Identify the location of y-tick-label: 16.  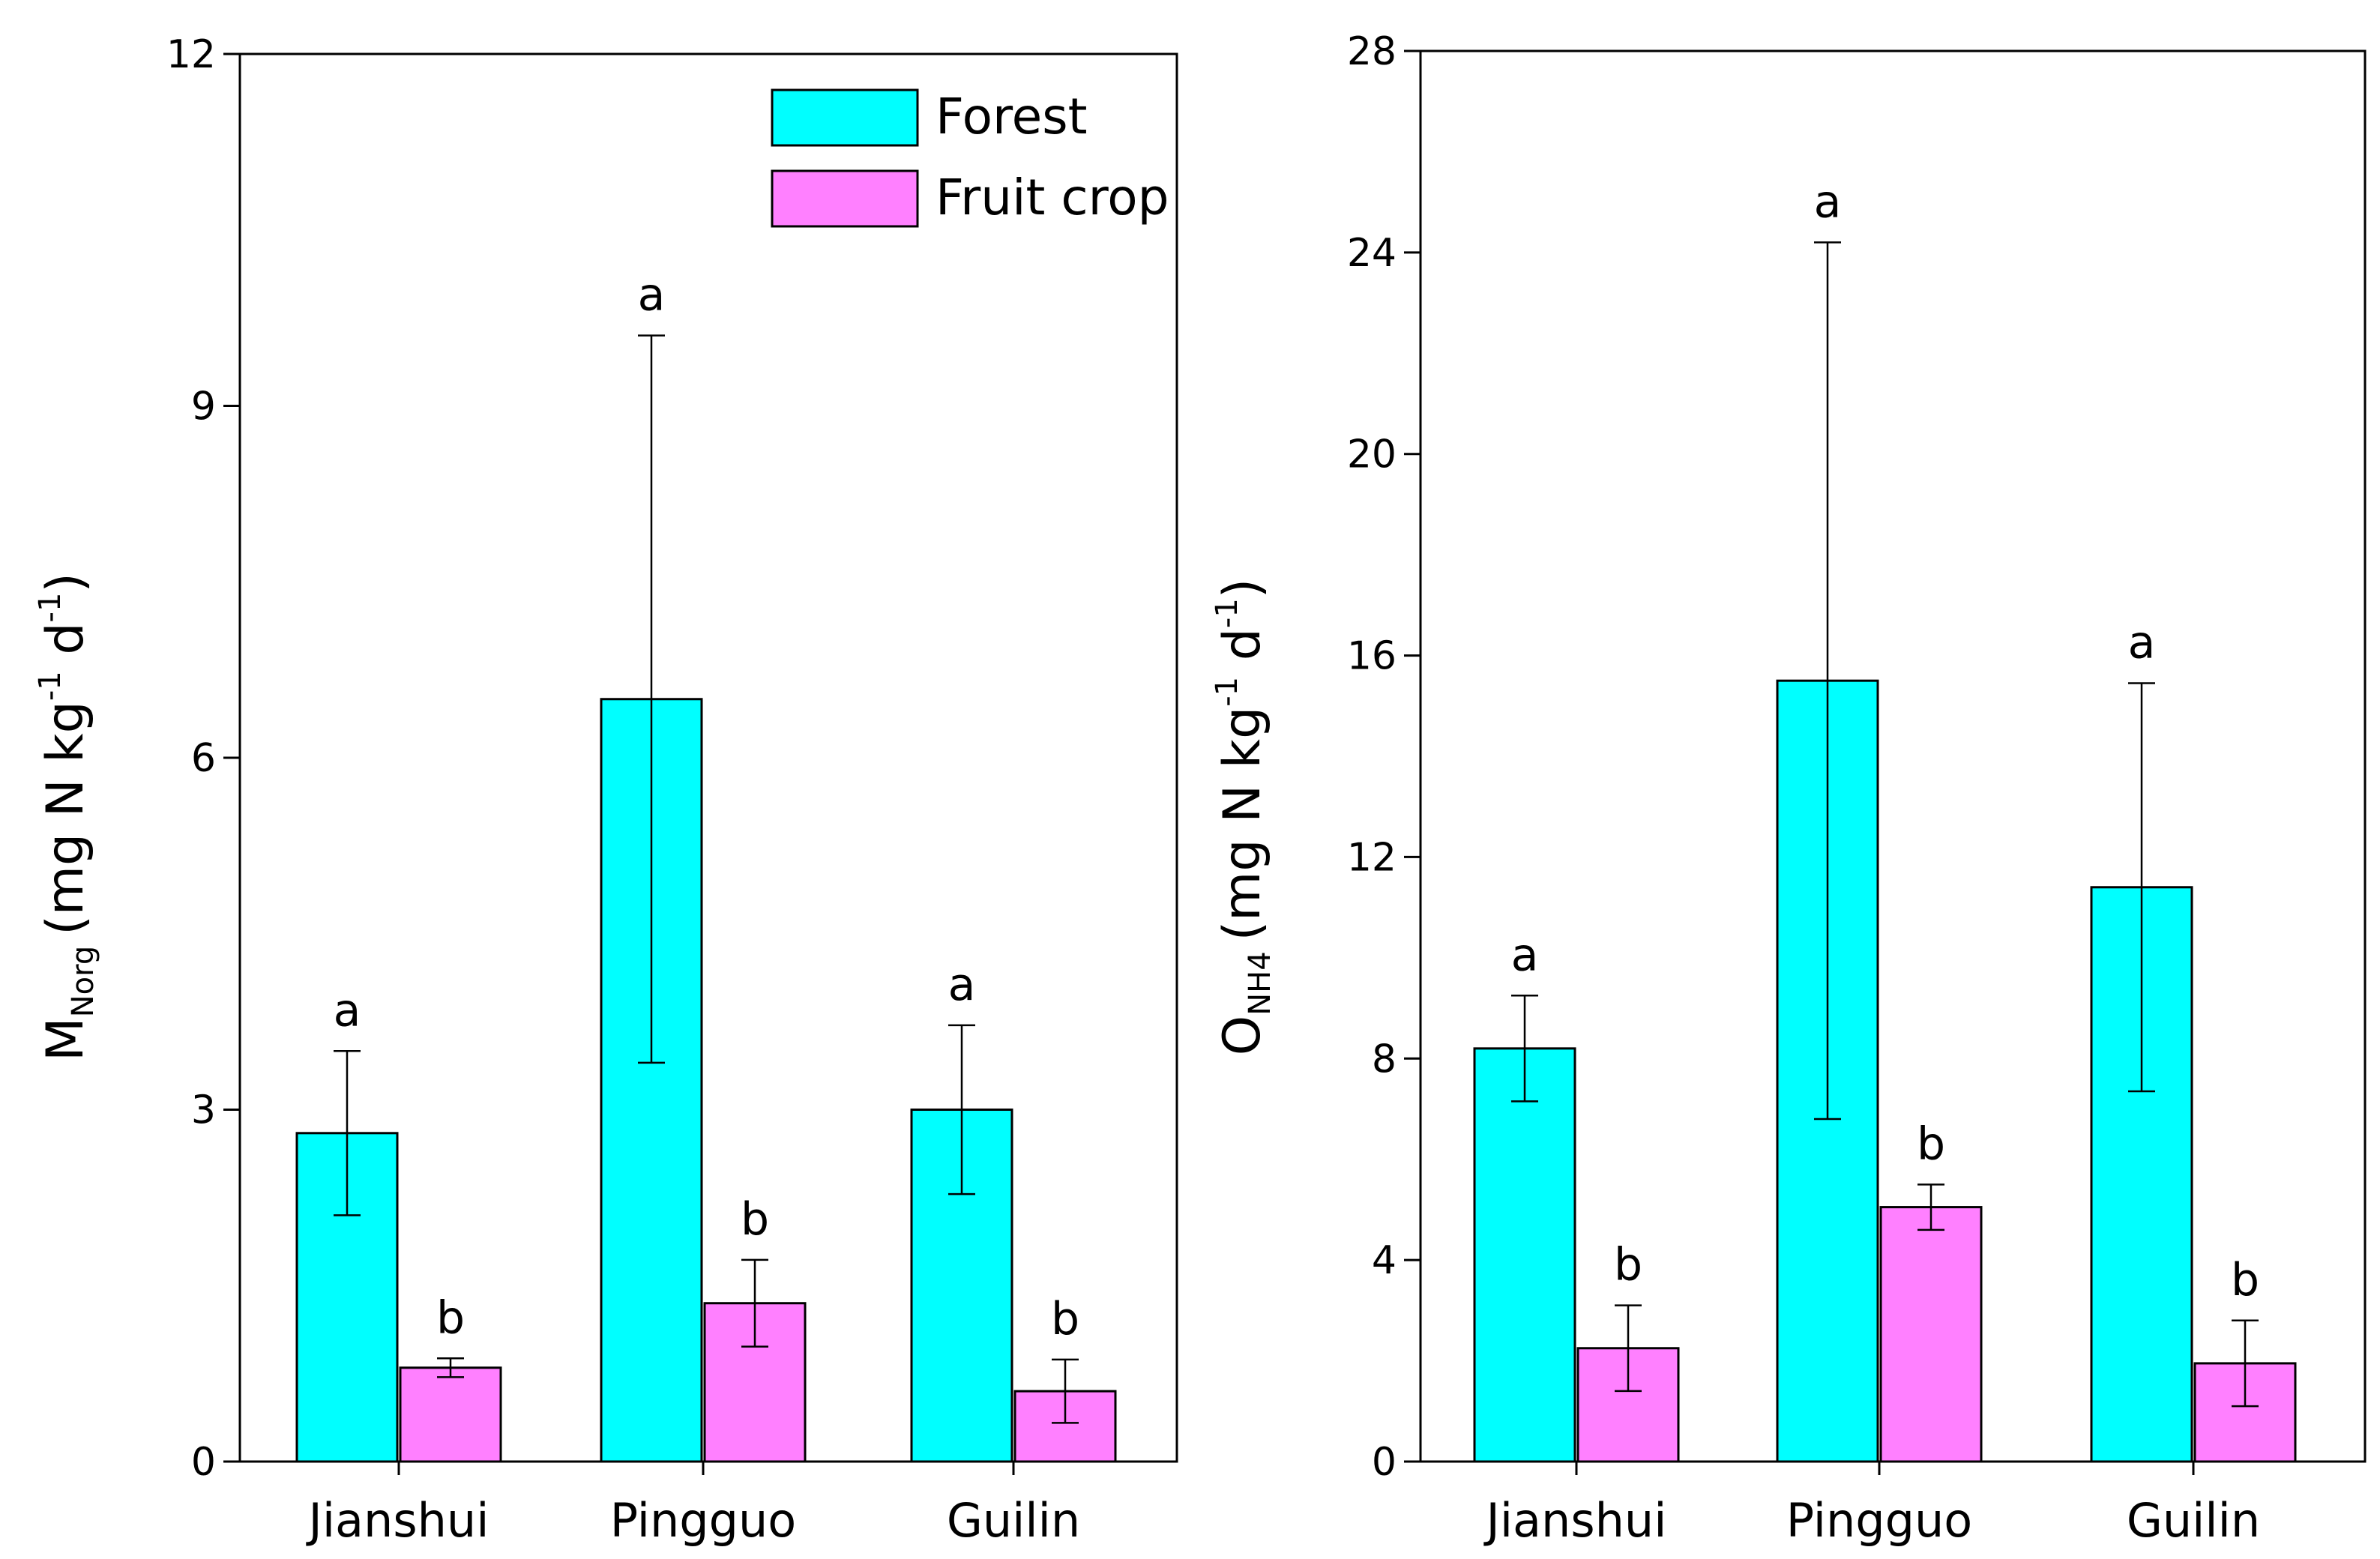
(1372, 656).